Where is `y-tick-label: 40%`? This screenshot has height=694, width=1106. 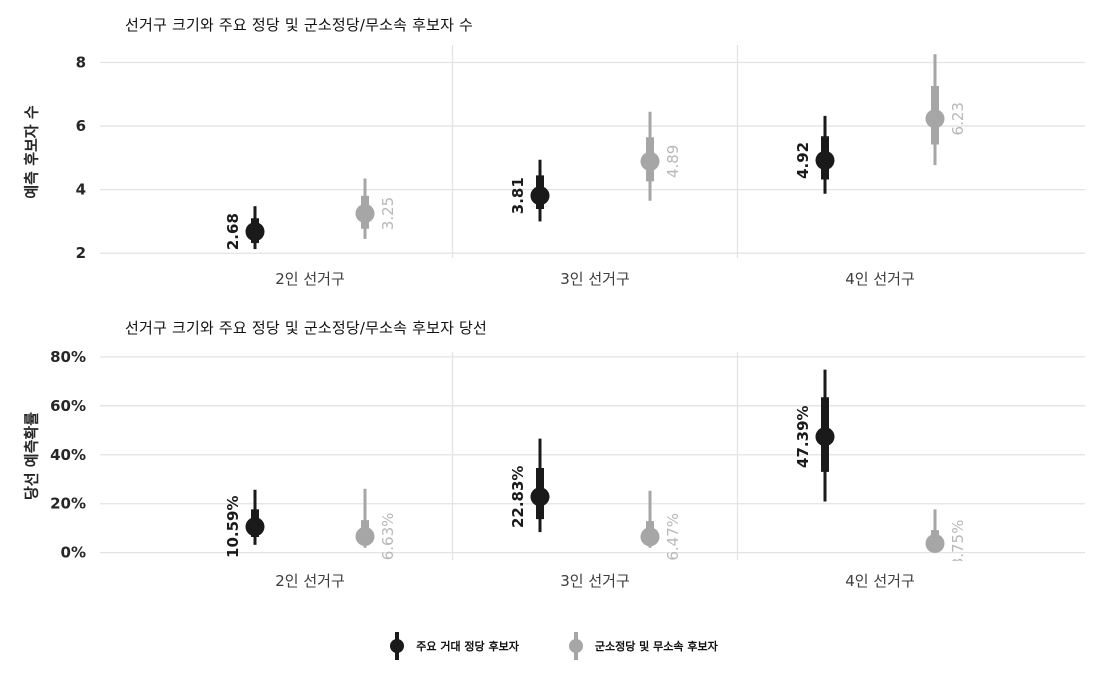 y-tick-label: 40% is located at coordinates (68, 455).